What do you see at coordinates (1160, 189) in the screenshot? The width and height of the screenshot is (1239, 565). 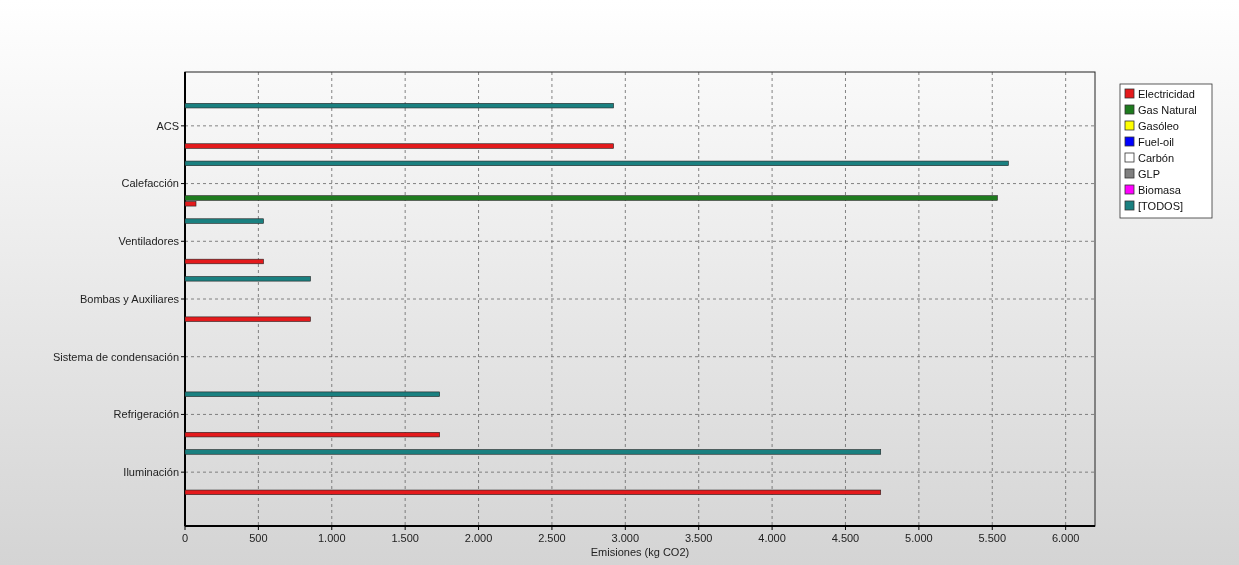 I see `legend-label: Biomasa` at bounding box center [1160, 189].